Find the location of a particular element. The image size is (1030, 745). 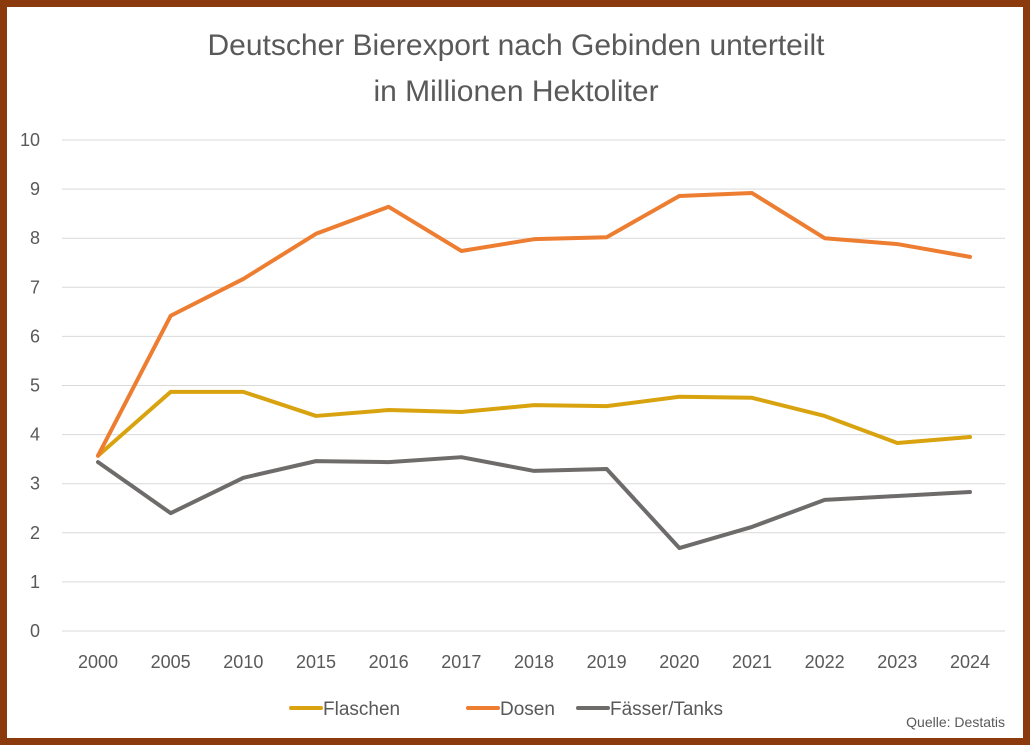

x-tick-label: 2022 is located at coordinates (825, 662).